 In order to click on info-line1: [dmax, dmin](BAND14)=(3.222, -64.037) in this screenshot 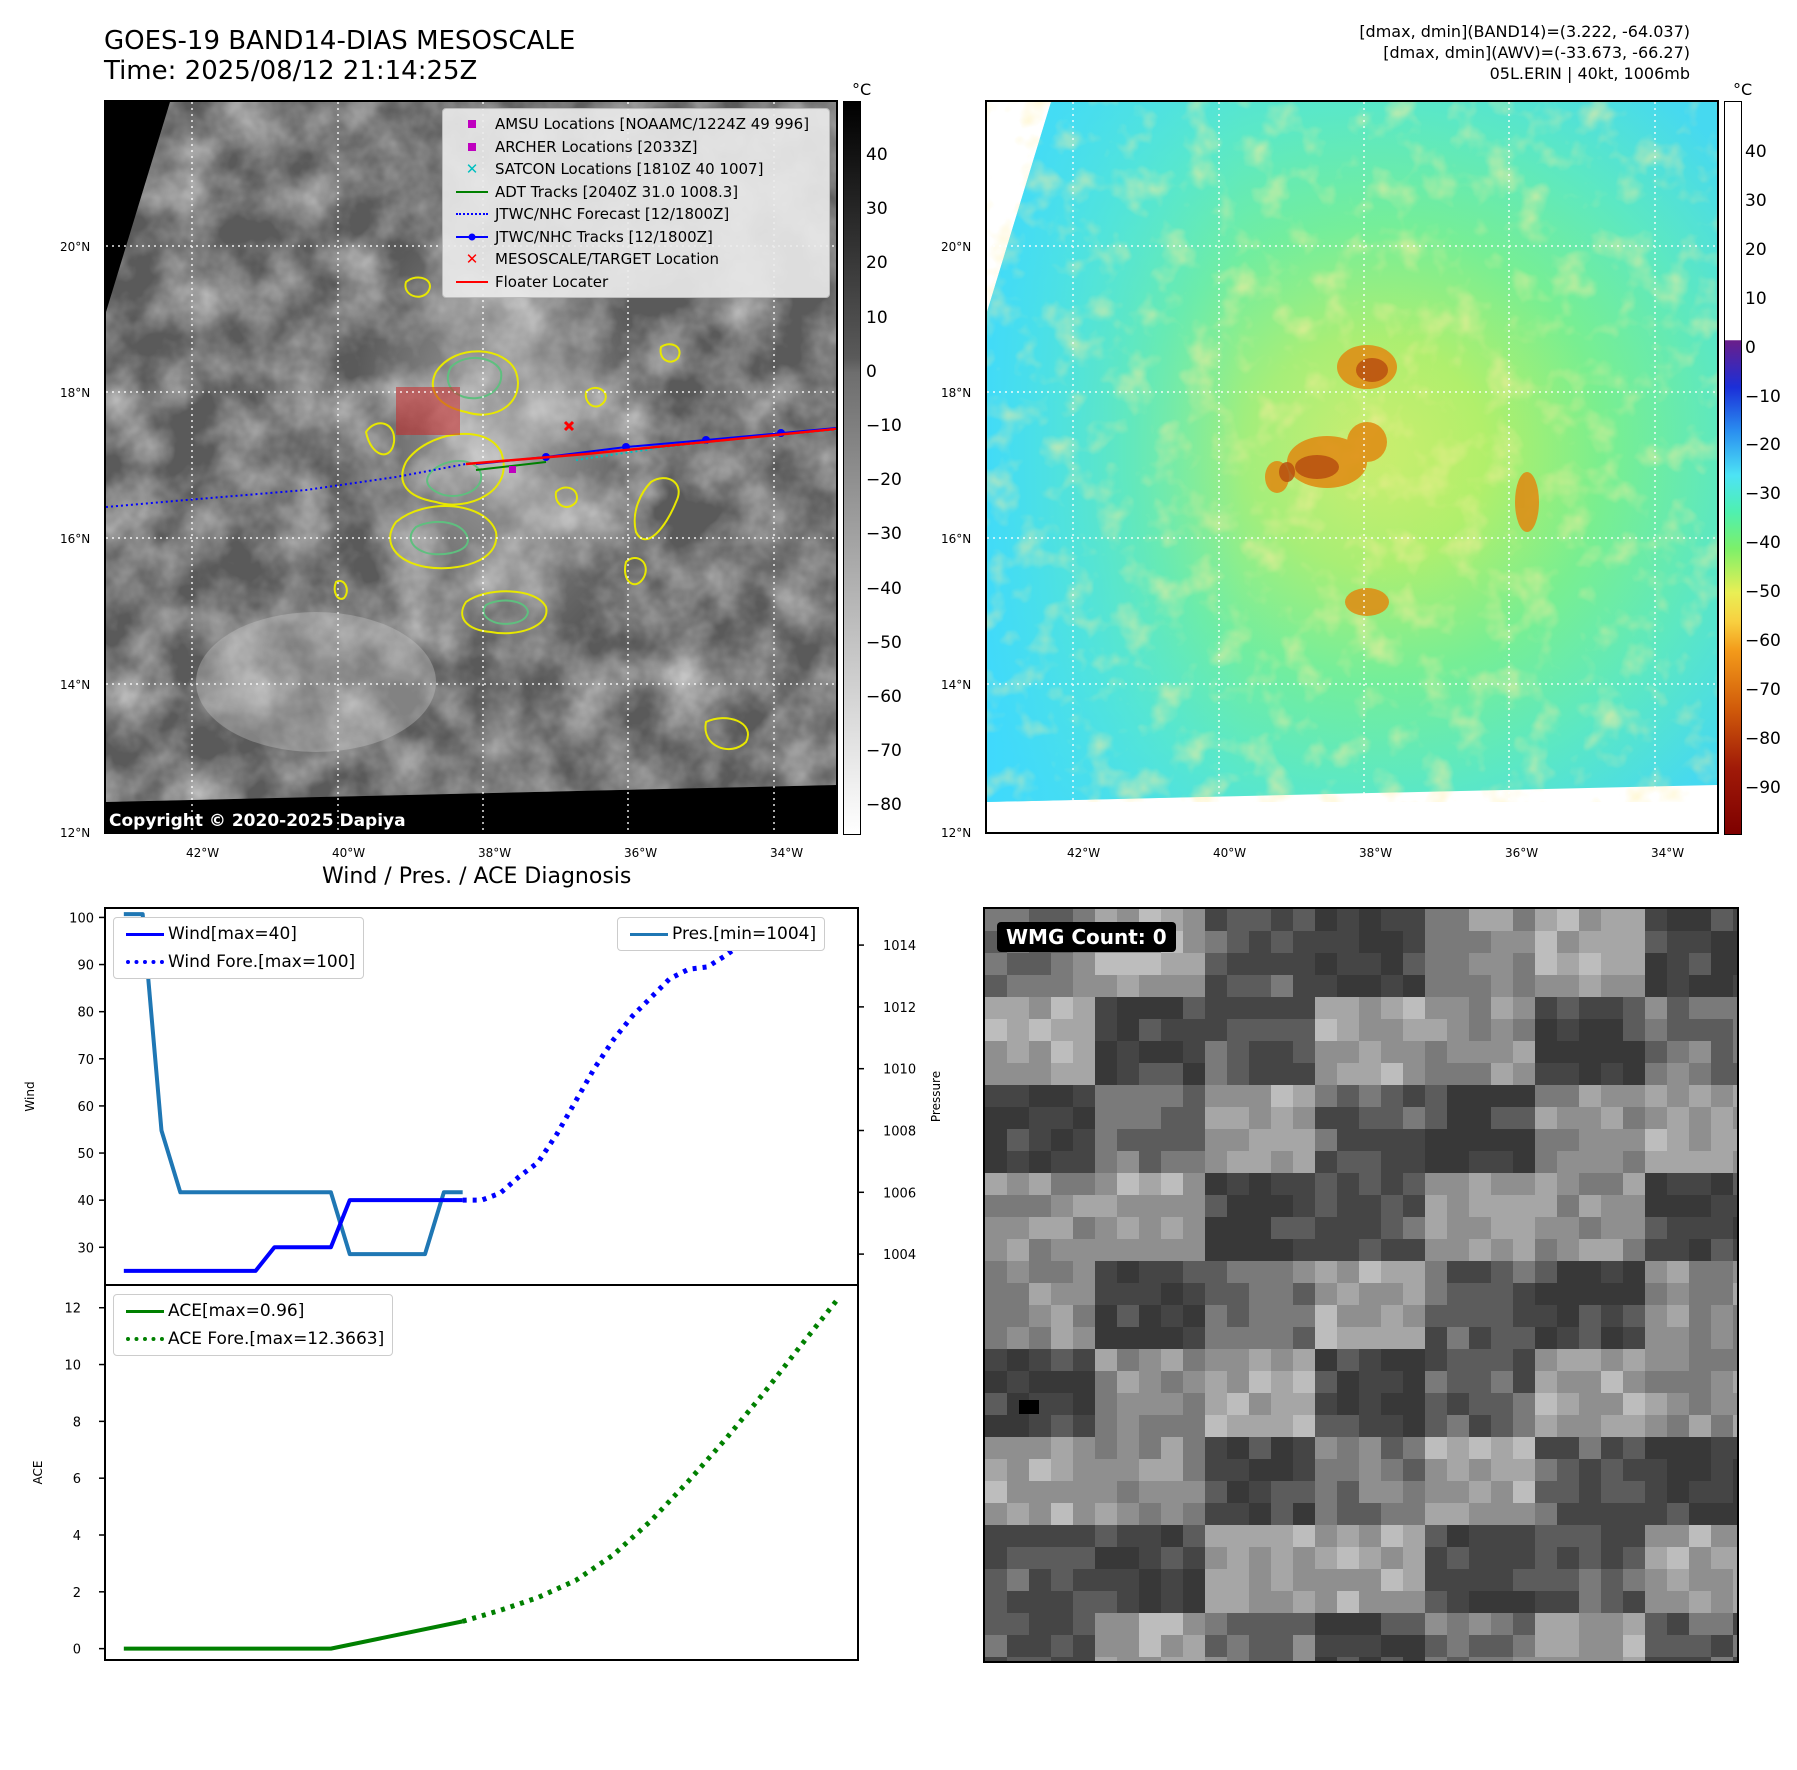, I will do `click(1524, 31)`.